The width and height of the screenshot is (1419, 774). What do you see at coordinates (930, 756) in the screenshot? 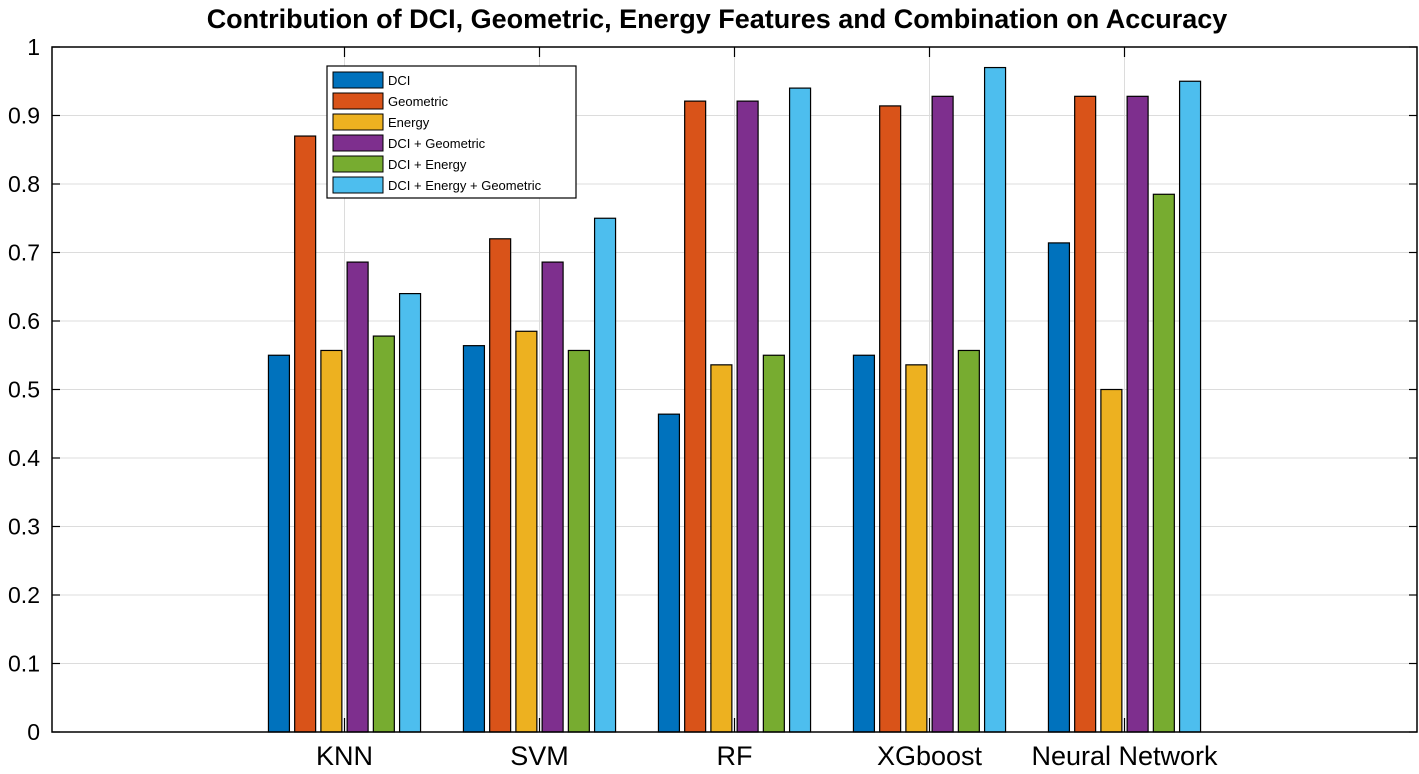
I see `x-tick-label: XGboost` at bounding box center [930, 756].